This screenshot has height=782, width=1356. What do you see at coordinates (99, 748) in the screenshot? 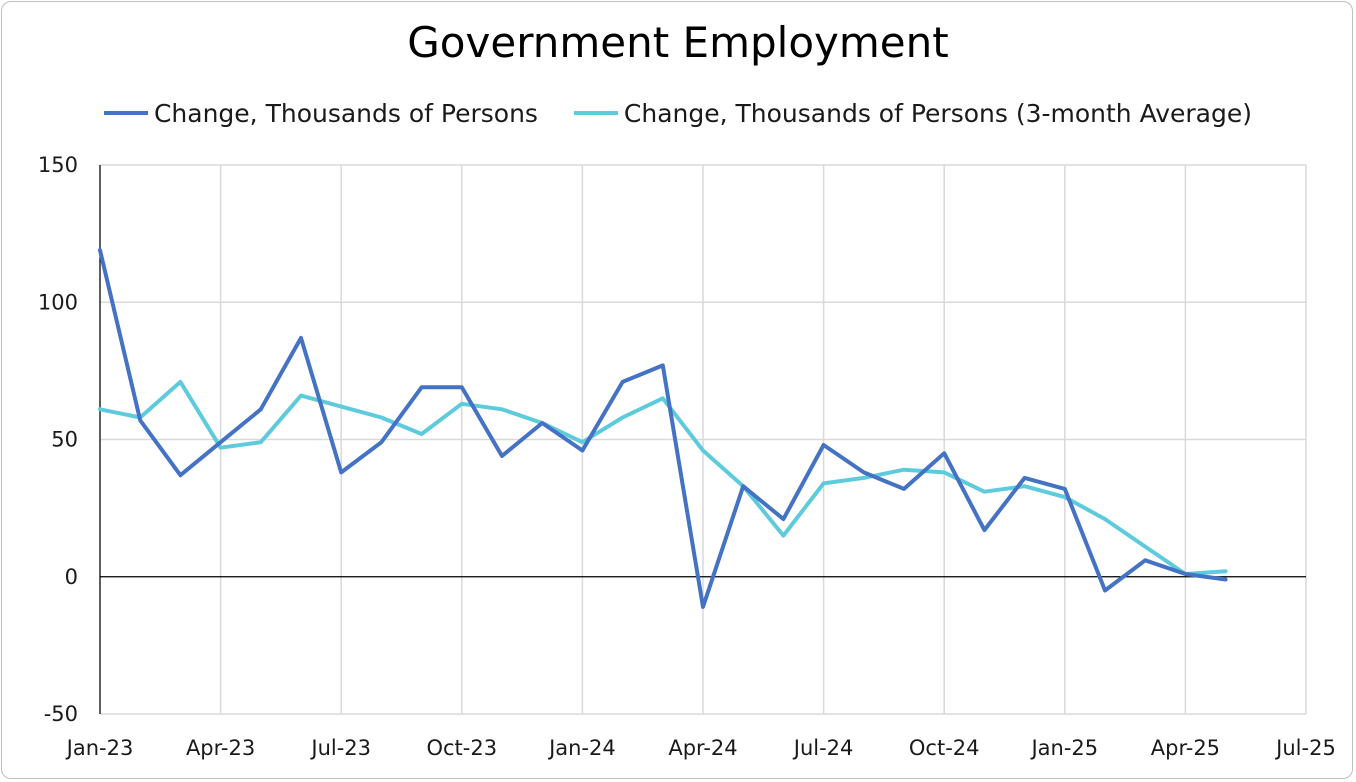
I see `x-tick-label: Jan-23` at bounding box center [99, 748].